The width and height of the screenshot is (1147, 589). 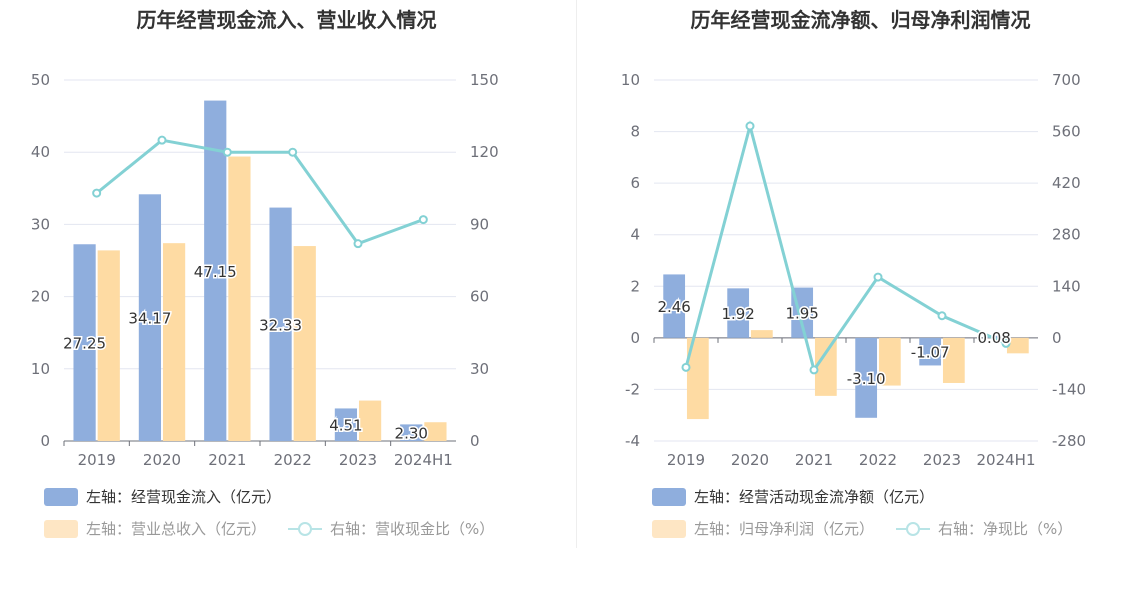 I want to click on bar-data-label: 27.25, so click(x=84, y=344).